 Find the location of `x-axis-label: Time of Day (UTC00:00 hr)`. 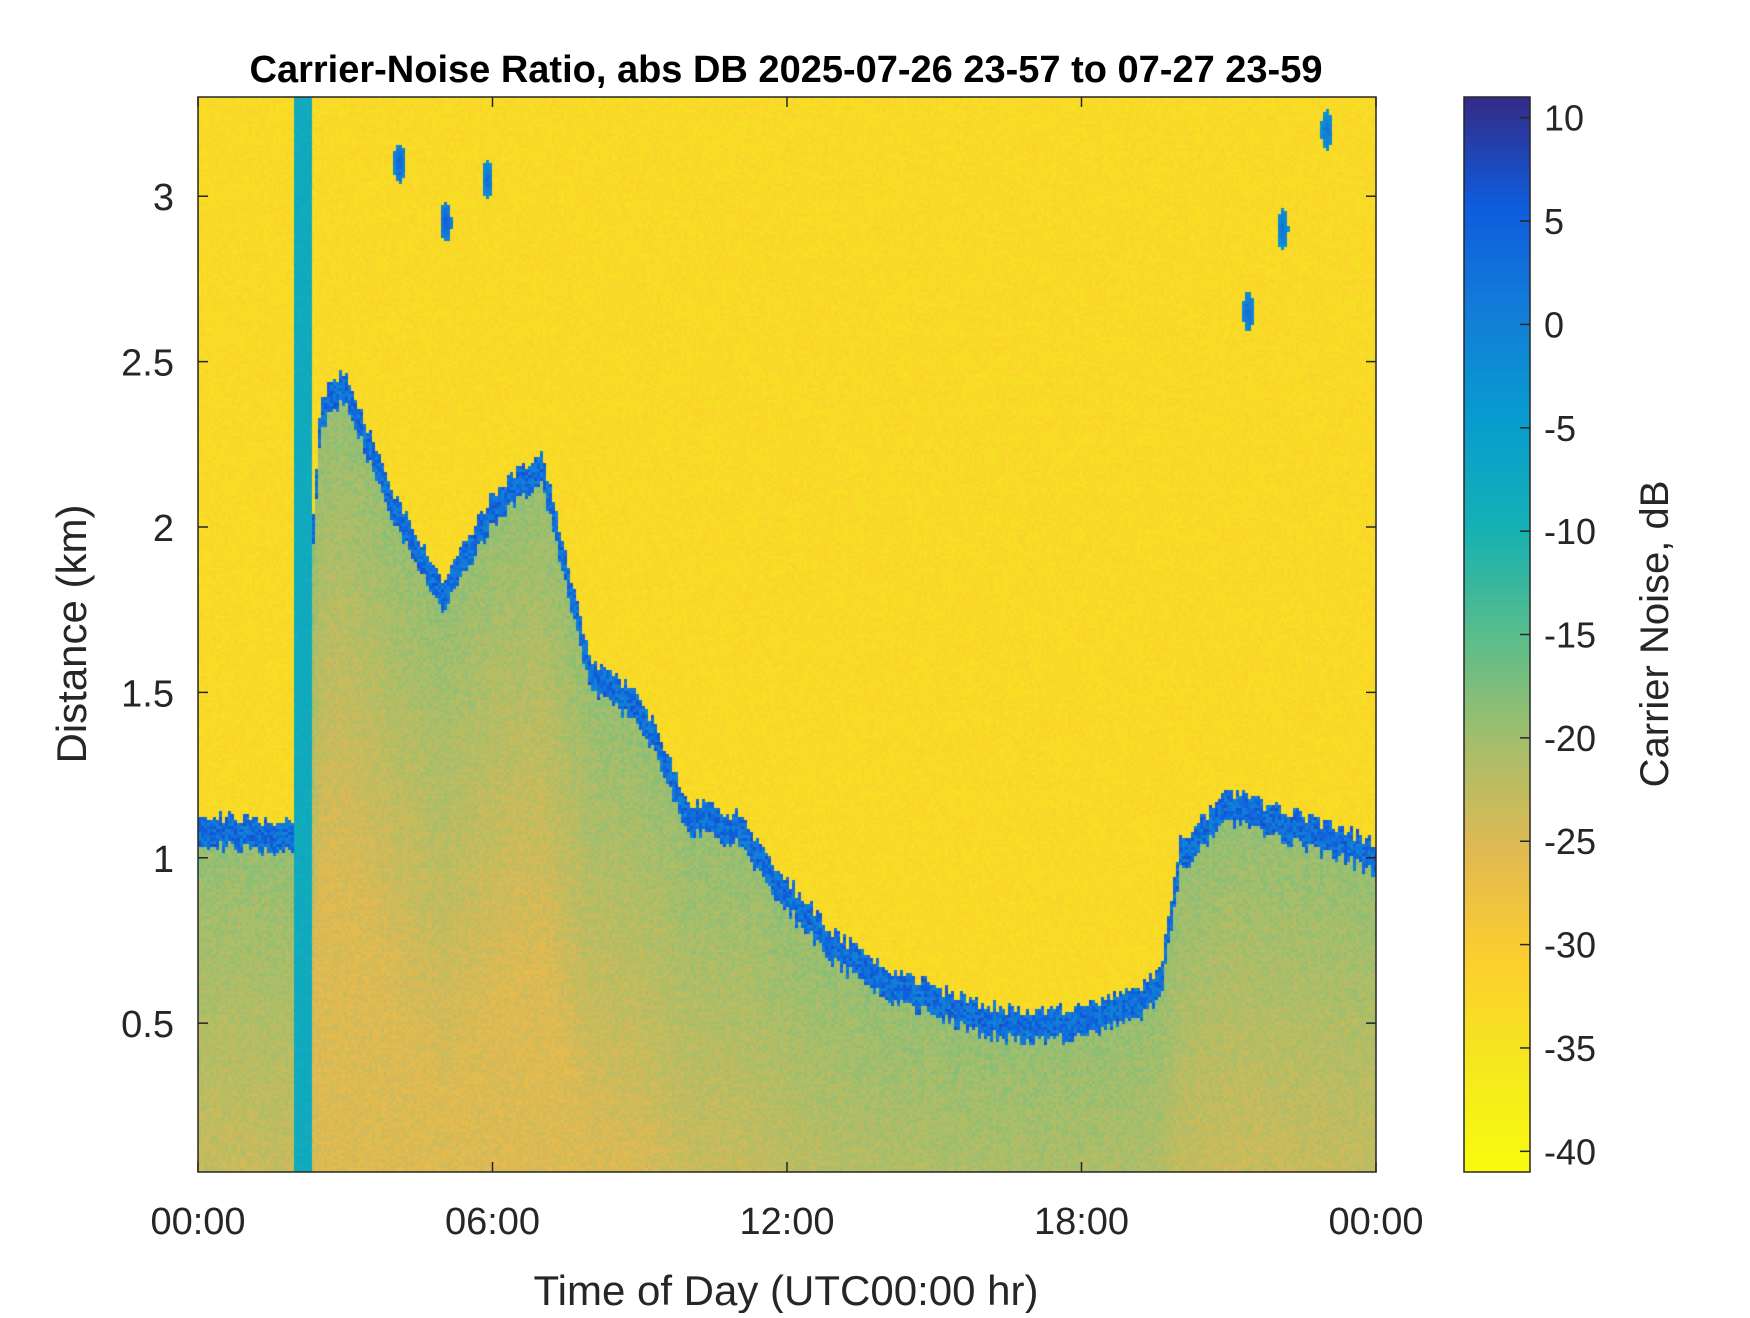

x-axis-label: Time of Day (UTC00:00 hr) is located at coordinates (786, 1290).